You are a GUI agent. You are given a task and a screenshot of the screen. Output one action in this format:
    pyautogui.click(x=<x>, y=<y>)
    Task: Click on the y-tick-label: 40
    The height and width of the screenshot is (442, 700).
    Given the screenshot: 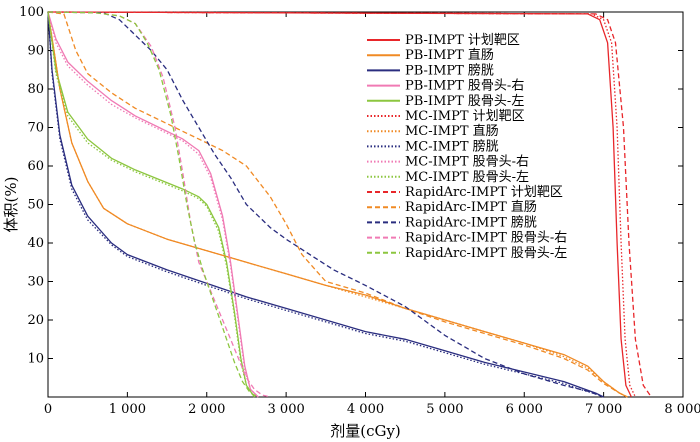 What is the action you would take?
    pyautogui.click(x=35, y=243)
    